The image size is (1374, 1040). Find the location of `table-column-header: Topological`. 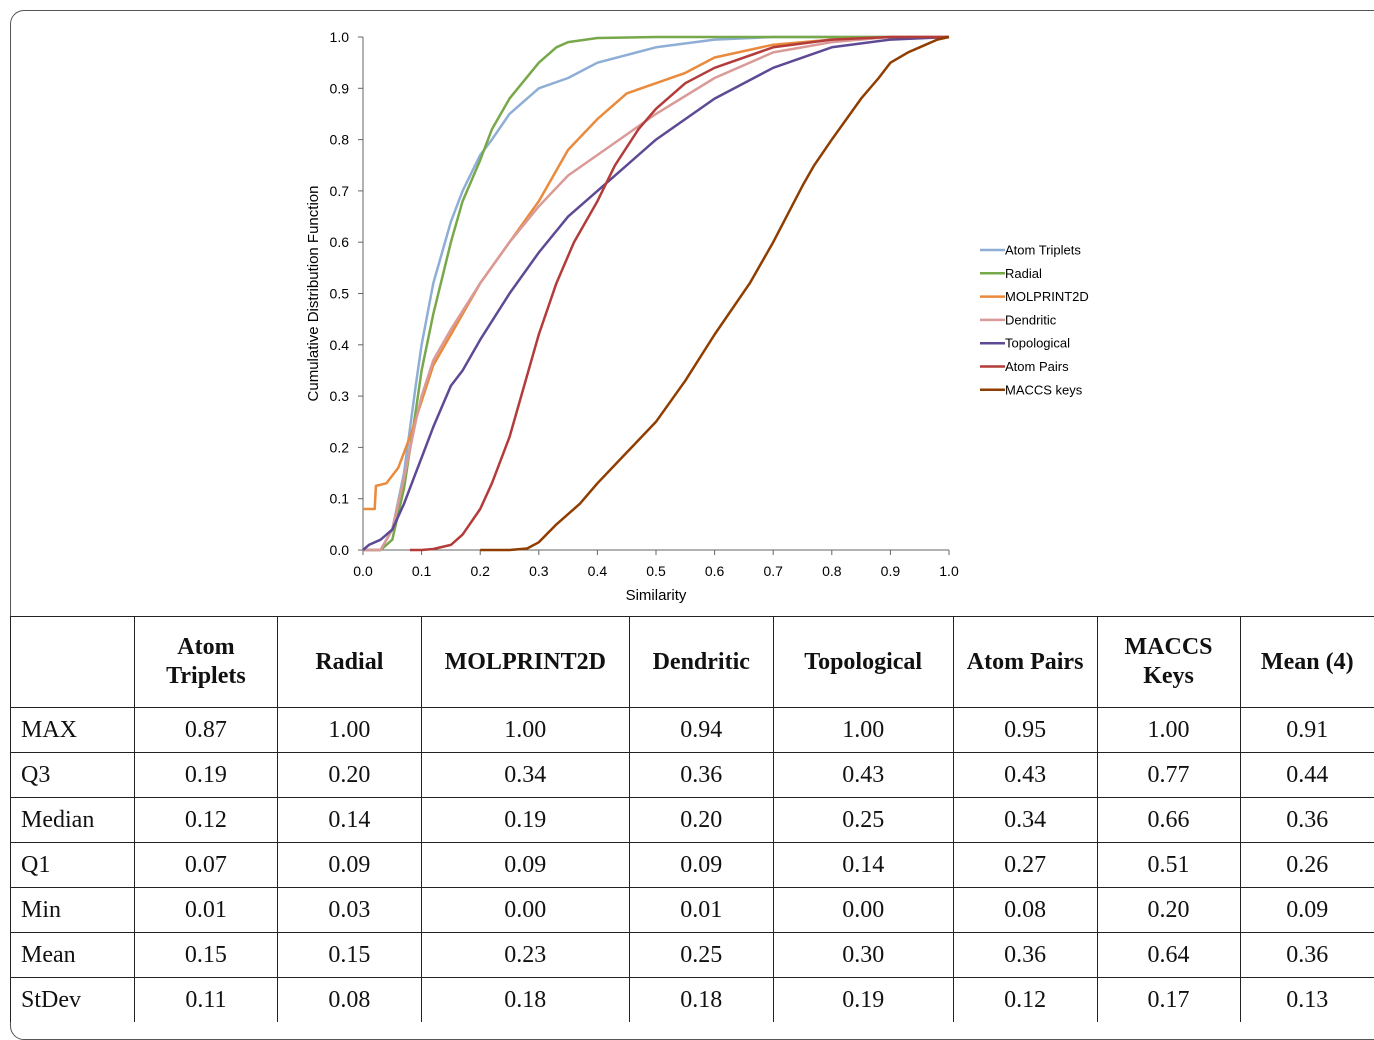

table-column-header: Topological is located at coordinates (863, 662).